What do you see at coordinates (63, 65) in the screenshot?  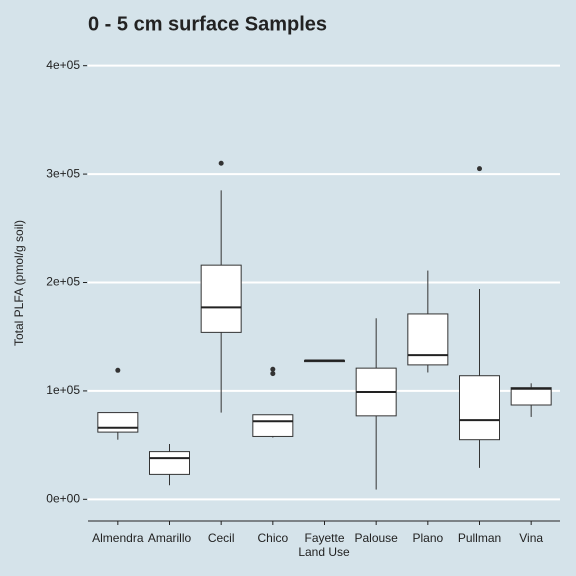 I see `y-tick-label: 4e+05` at bounding box center [63, 65].